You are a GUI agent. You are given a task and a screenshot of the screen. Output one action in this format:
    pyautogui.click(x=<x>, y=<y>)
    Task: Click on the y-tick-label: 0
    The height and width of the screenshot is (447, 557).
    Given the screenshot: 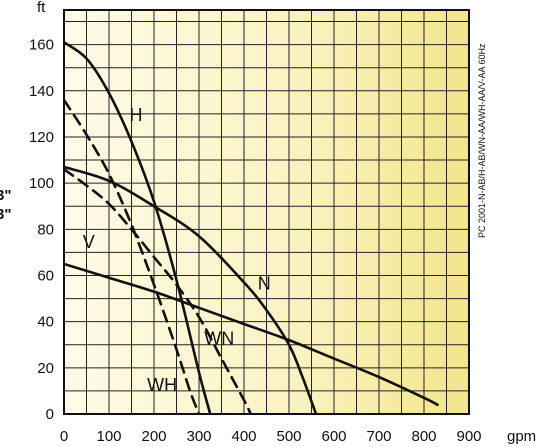 What is the action you would take?
    pyautogui.click(x=50, y=414)
    